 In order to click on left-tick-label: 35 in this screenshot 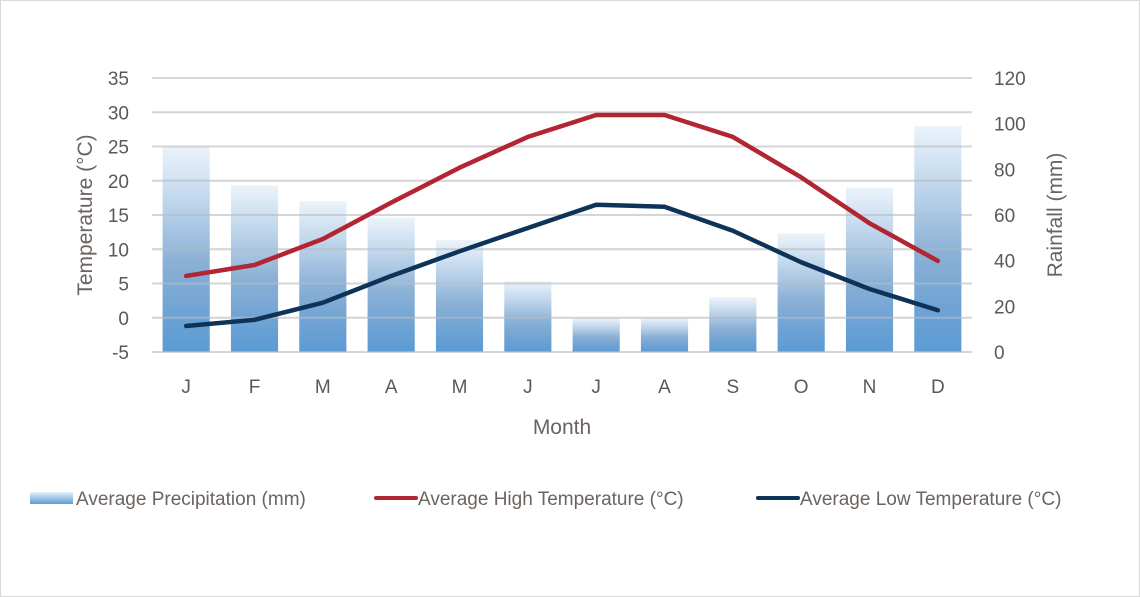, I will do `click(118, 79)`.